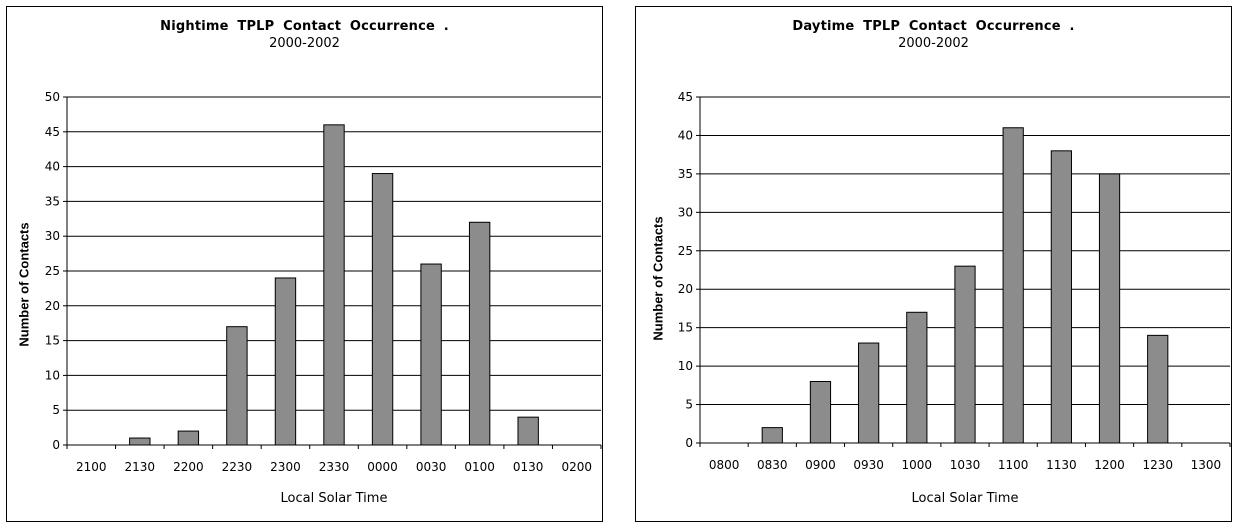 This screenshot has width=1239, height=529. I want to click on x-tick-label: 1130, so click(1061, 465).